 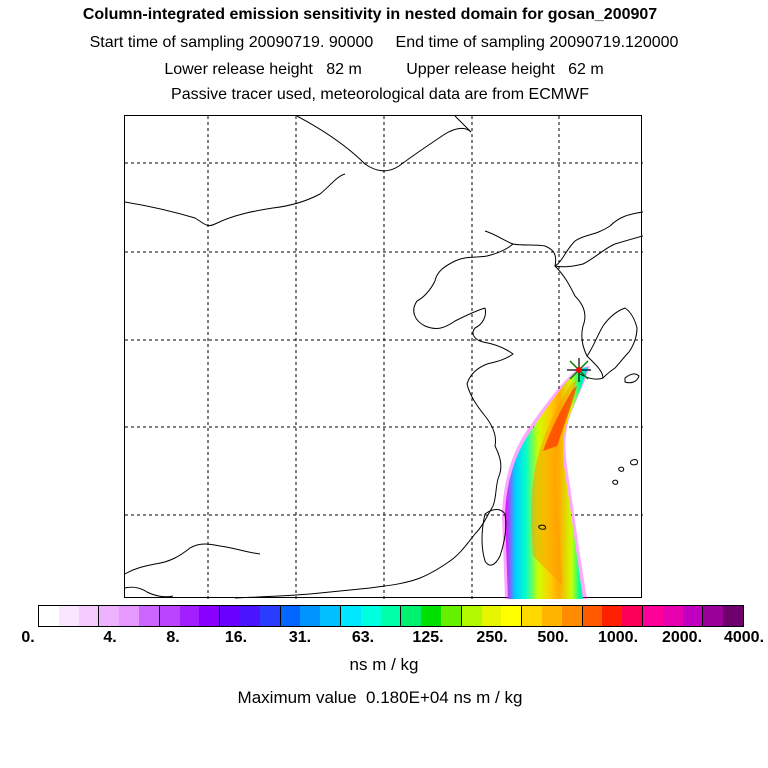 What do you see at coordinates (300, 637) in the screenshot?
I see `colorbar-tick-label: 31.` at bounding box center [300, 637].